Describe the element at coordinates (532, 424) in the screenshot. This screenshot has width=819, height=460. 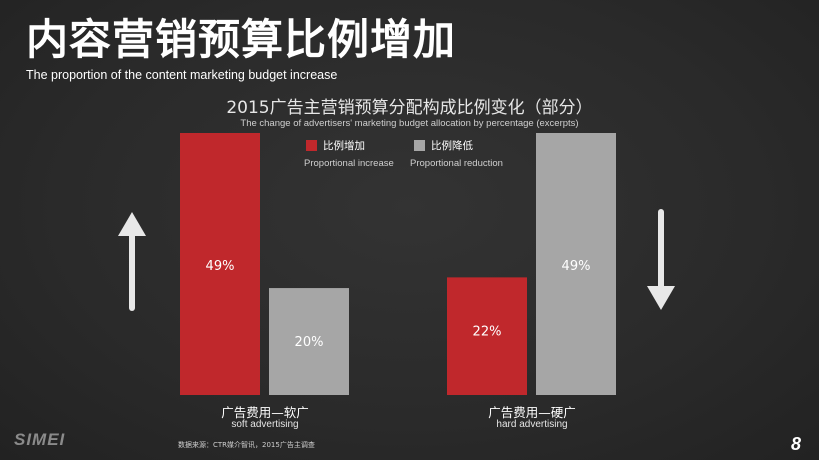
I see `category-subtitle-hard: hard advertising` at that location.